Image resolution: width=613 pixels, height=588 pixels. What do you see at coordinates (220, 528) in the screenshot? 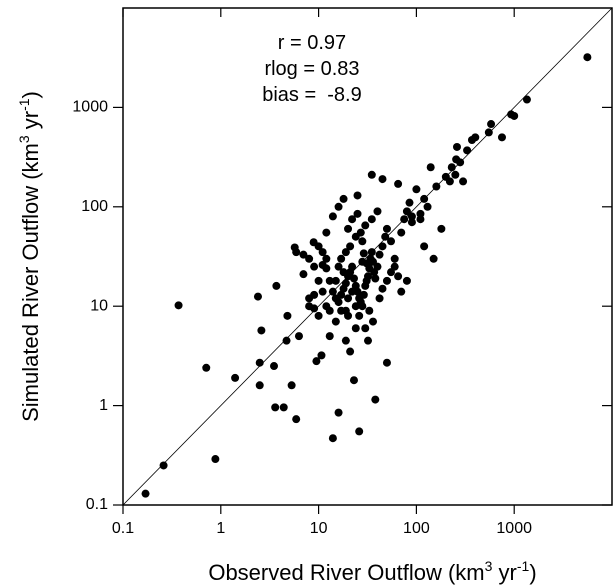
I see `x-tick-label: 1` at bounding box center [220, 528].